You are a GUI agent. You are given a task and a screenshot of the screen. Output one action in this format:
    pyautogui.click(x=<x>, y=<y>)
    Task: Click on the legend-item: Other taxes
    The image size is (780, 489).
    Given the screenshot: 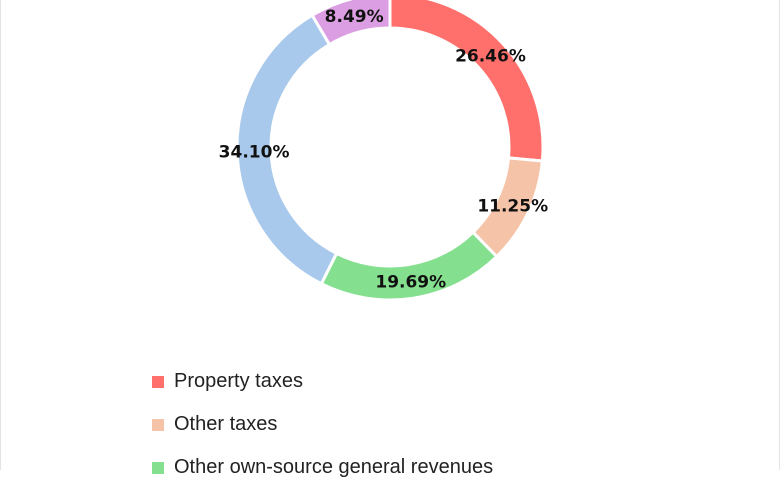 What is the action you would take?
    pyautogui.click(x=322, y=424)
    